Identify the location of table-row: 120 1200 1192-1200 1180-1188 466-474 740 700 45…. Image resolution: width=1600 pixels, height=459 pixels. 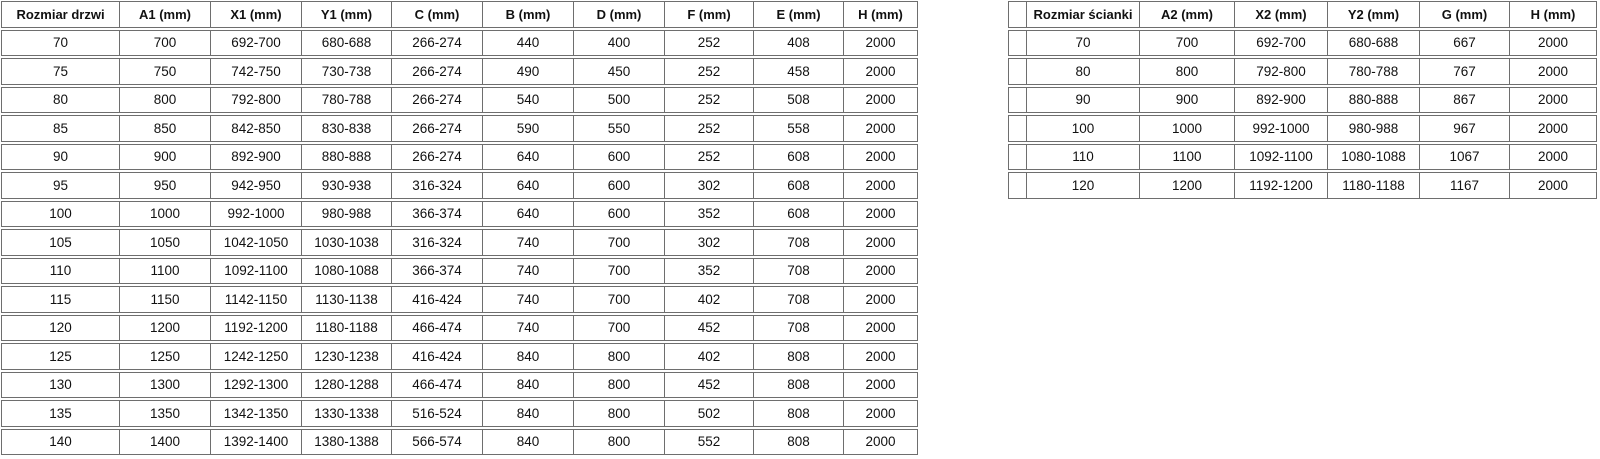
(459, 327).